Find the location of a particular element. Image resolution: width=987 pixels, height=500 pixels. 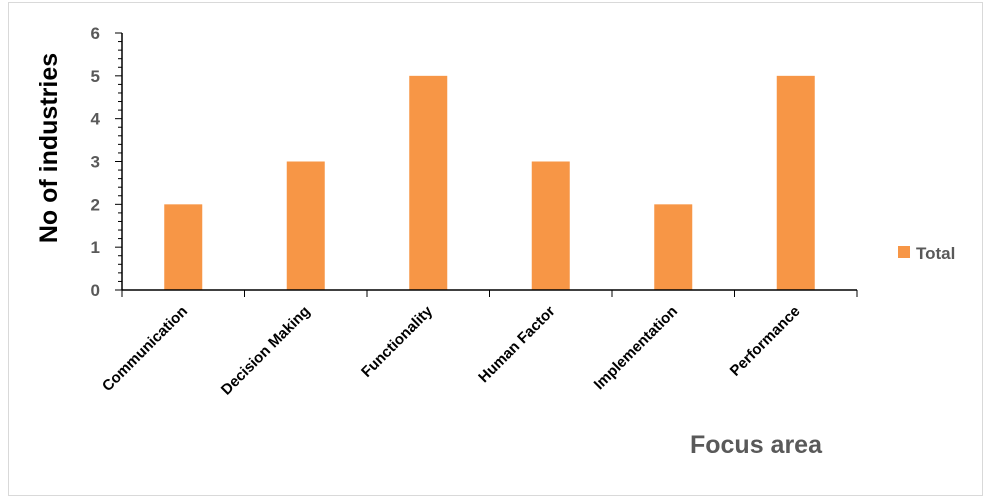

legend: Total is located at coordinates (926, 253).